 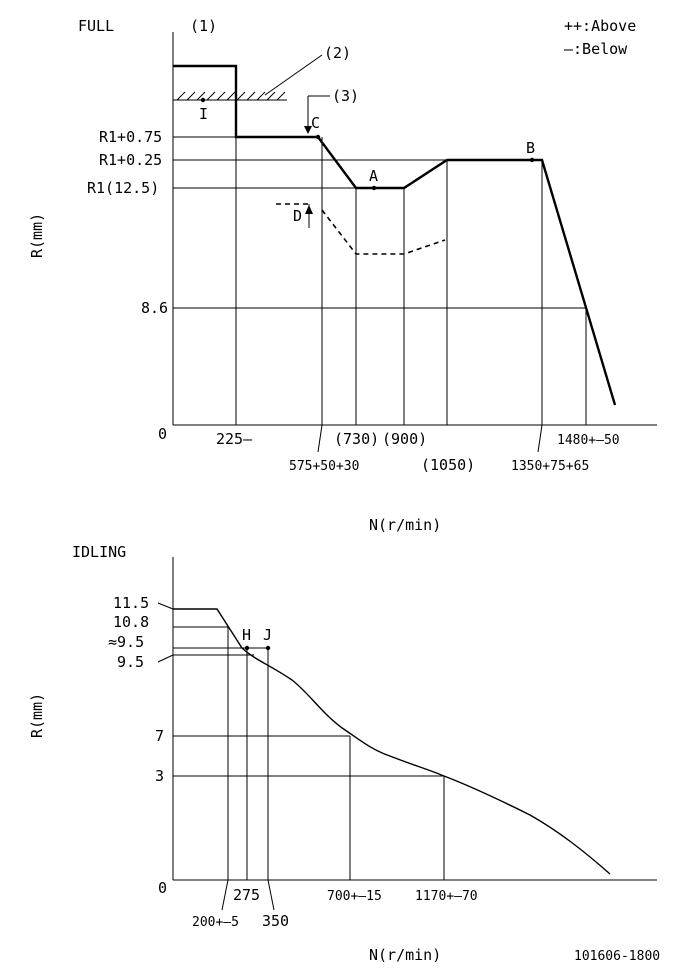 I want to click on full-title: FULL, so click(x=96, y=26).